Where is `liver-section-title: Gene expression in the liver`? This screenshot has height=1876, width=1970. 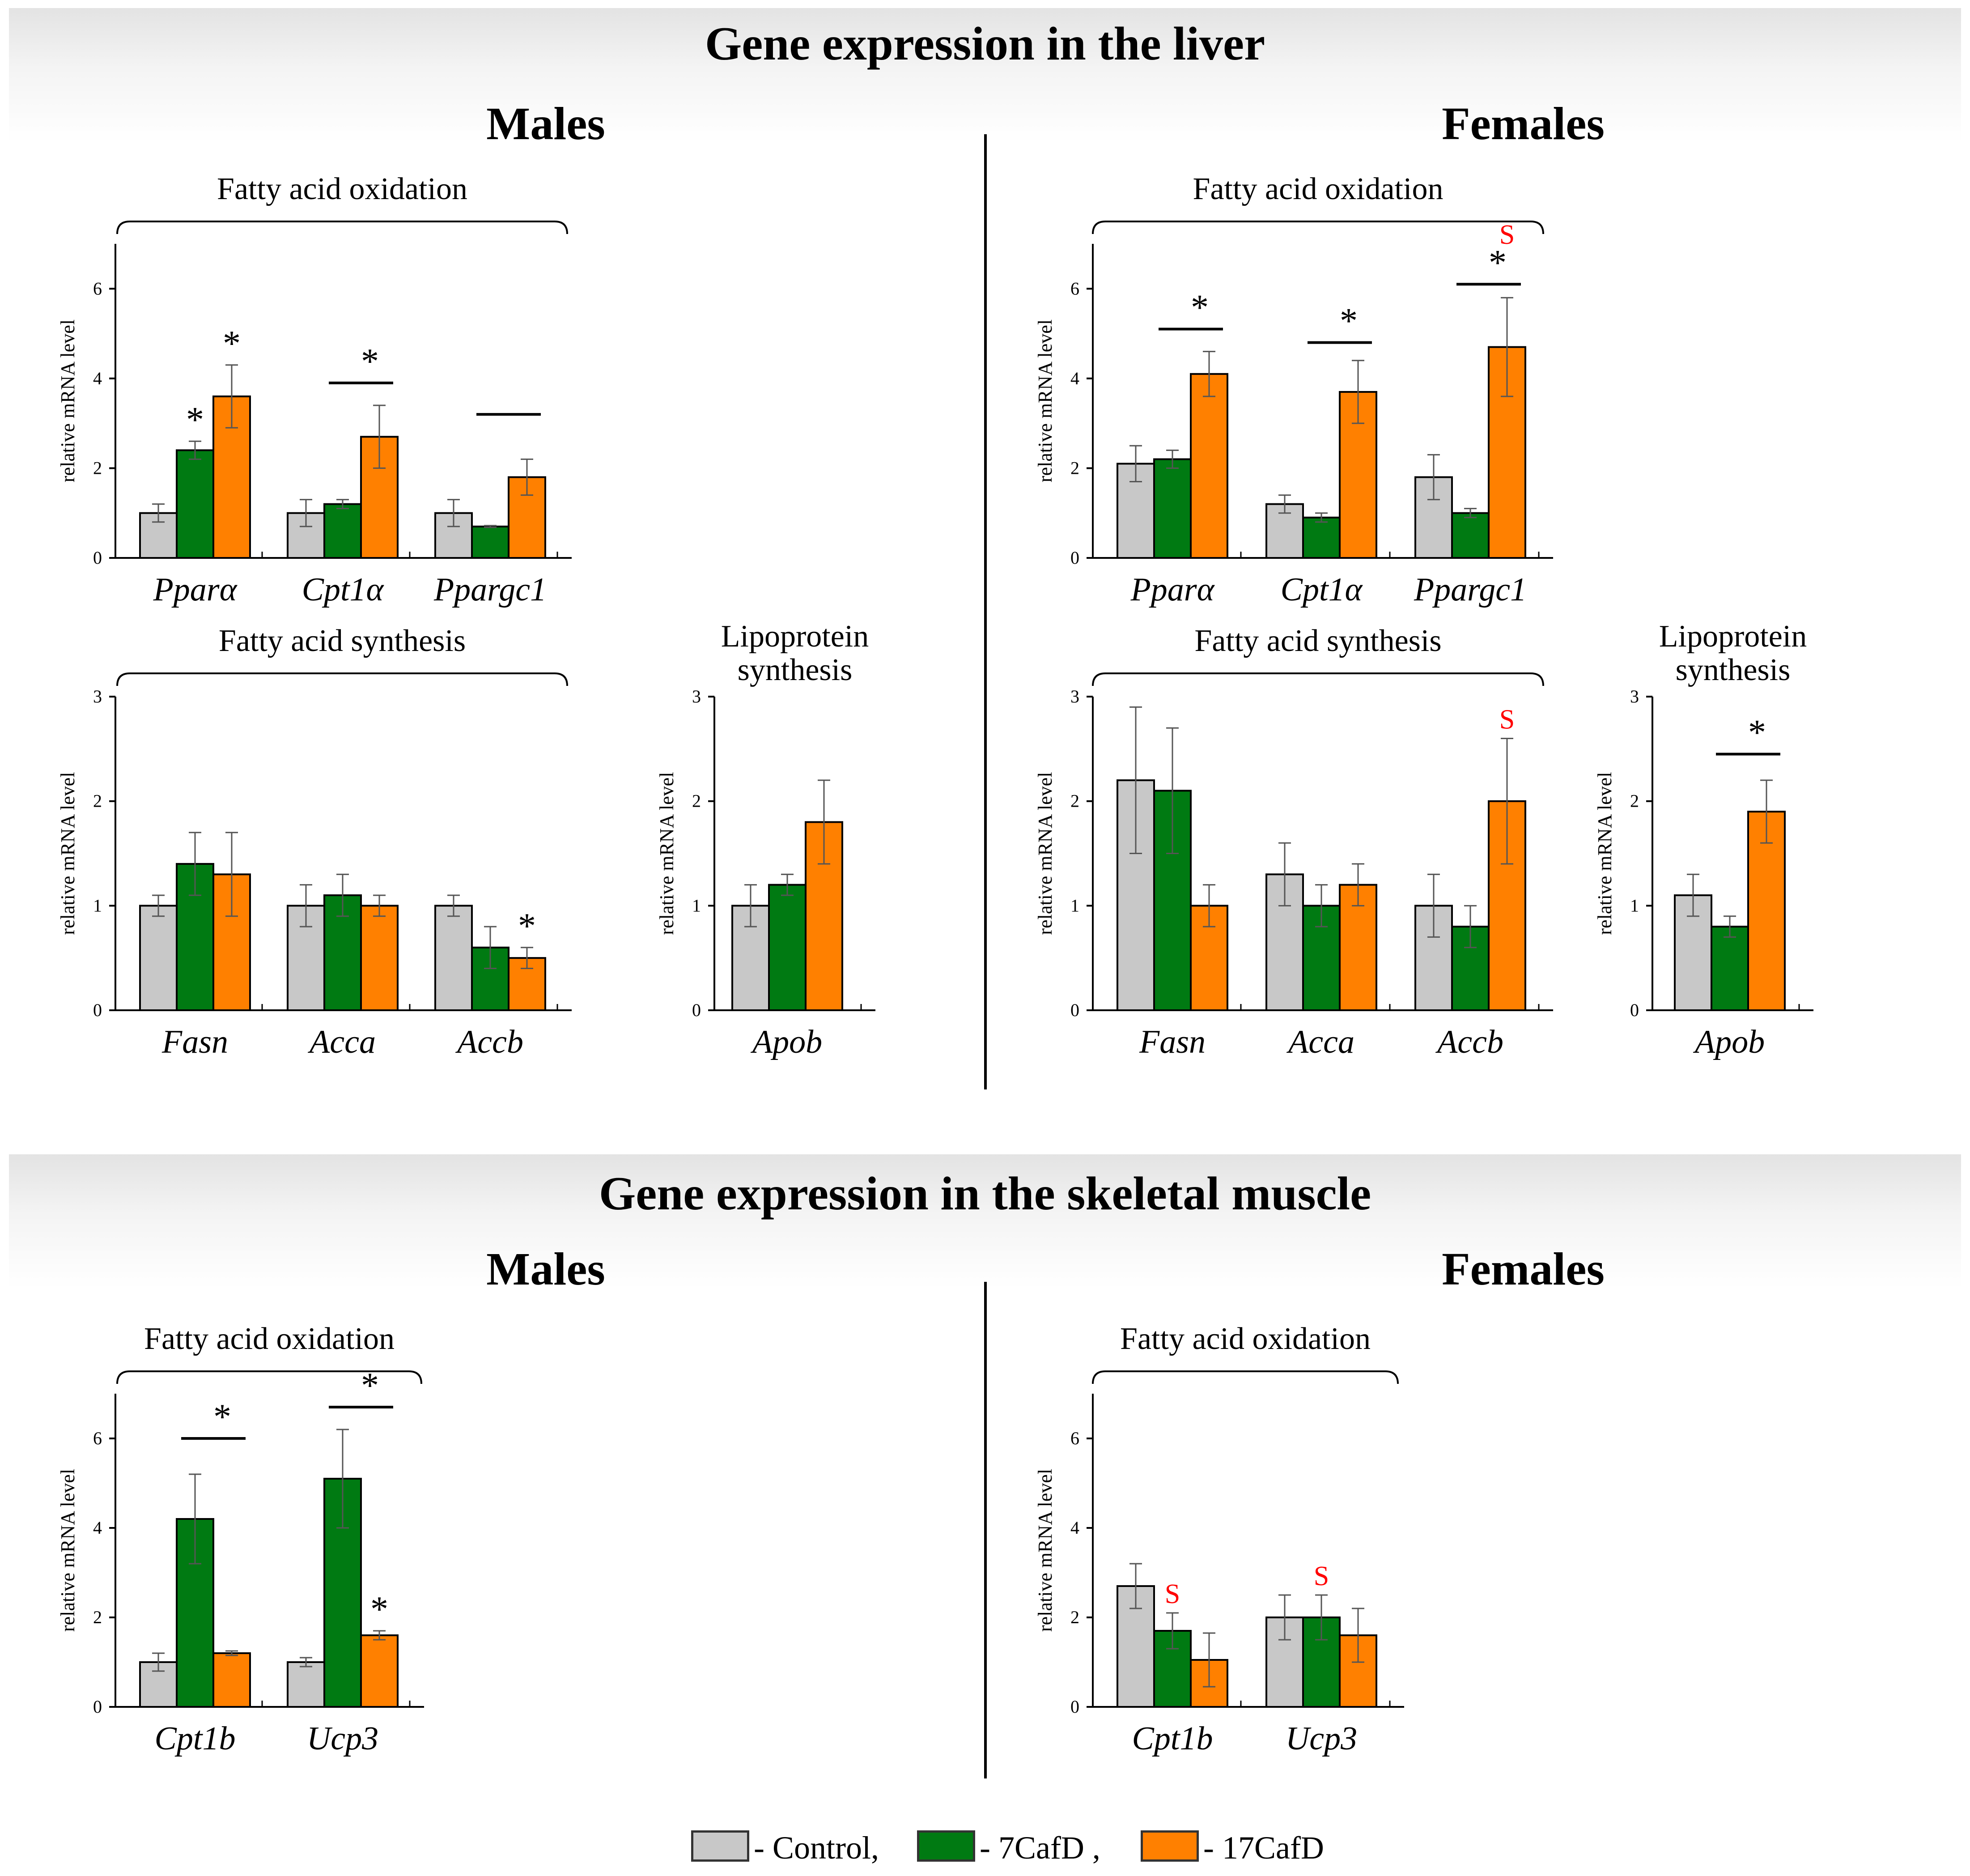 liver-section-title: Gene expression in the liver is located at coordinates (985, 43).